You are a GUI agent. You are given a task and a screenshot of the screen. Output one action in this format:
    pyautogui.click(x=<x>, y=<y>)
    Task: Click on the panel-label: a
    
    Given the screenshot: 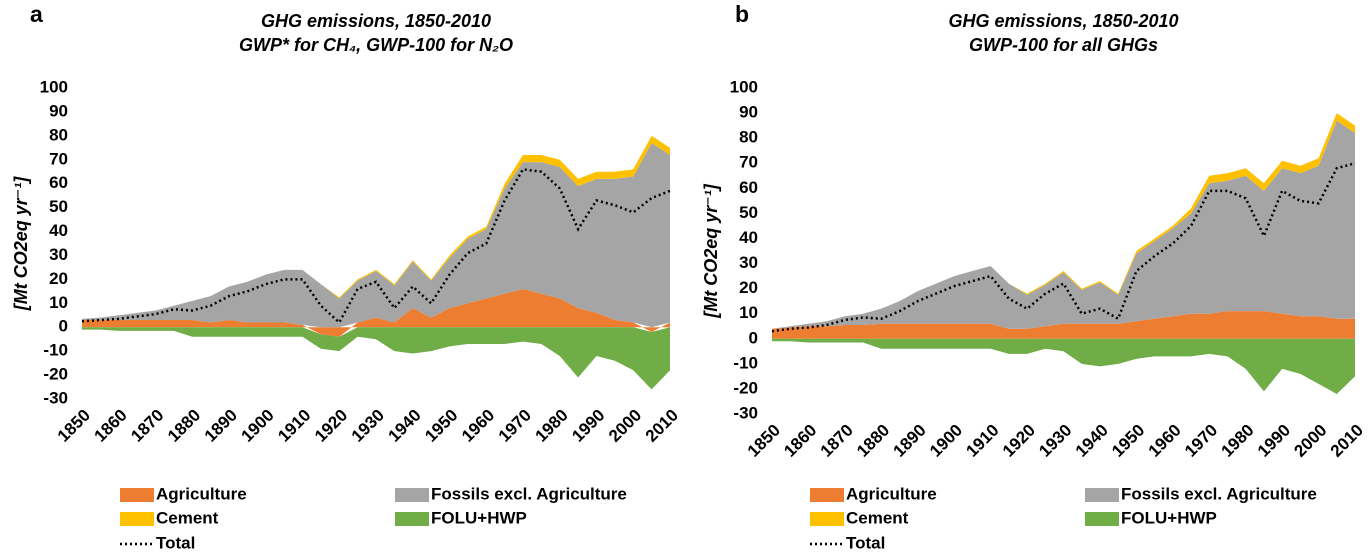 What is the action you would take?
    pyautogui.click(x=36, y=14)
    